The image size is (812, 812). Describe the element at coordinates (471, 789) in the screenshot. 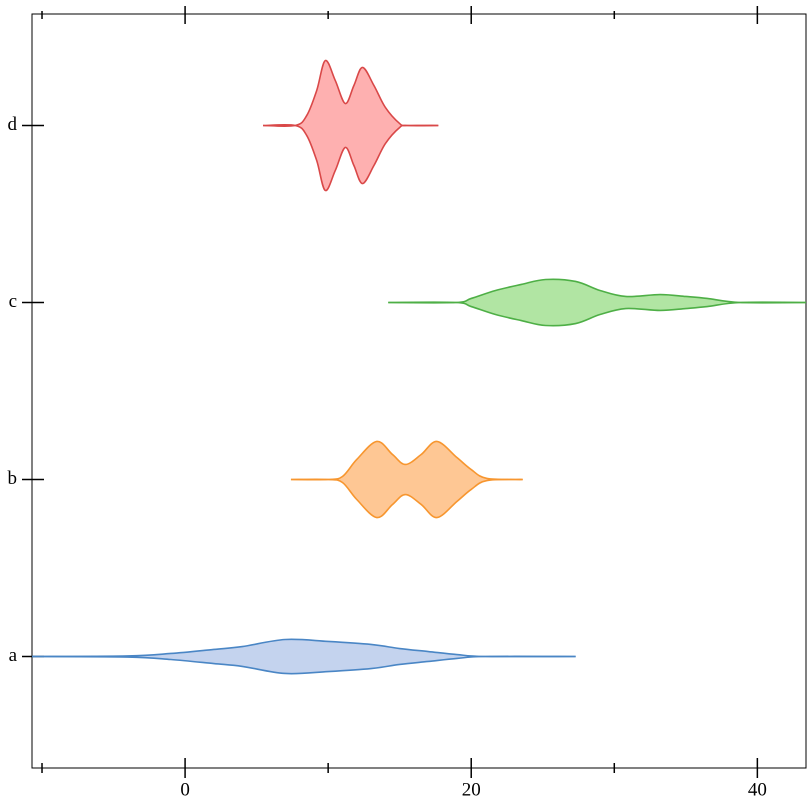

I see `x-tick-label: 20` at that location.